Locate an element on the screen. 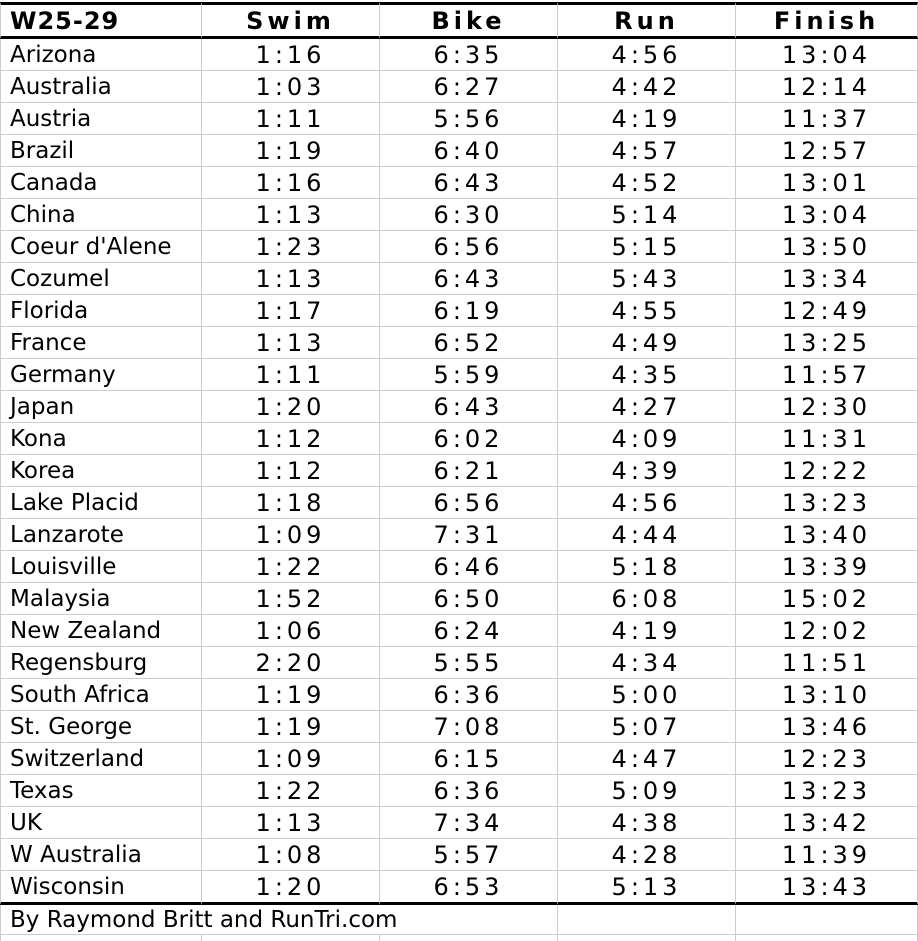 This screenshot has height=941, width=918. bike-time-cell: 7:31 is located at coordinates (469, 535).